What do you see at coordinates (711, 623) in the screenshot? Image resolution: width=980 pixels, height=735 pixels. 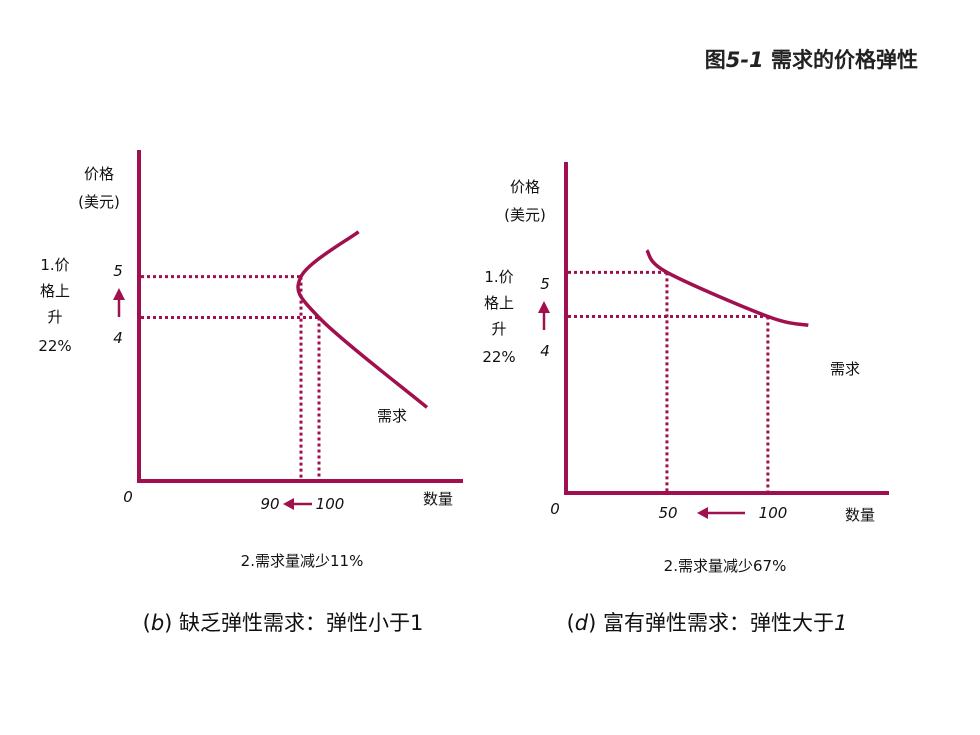 I see `caption-text: ) 富有弹性需求：弹性大于` at bounding box center [711, 623].